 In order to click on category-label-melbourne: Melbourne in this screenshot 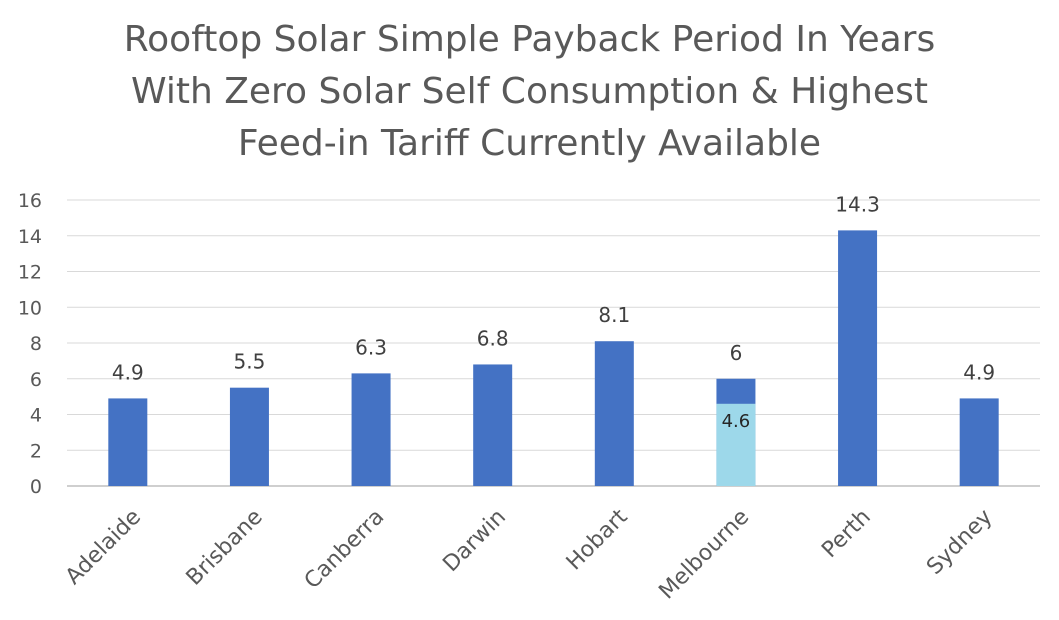, I will do `click(704, 555)`.